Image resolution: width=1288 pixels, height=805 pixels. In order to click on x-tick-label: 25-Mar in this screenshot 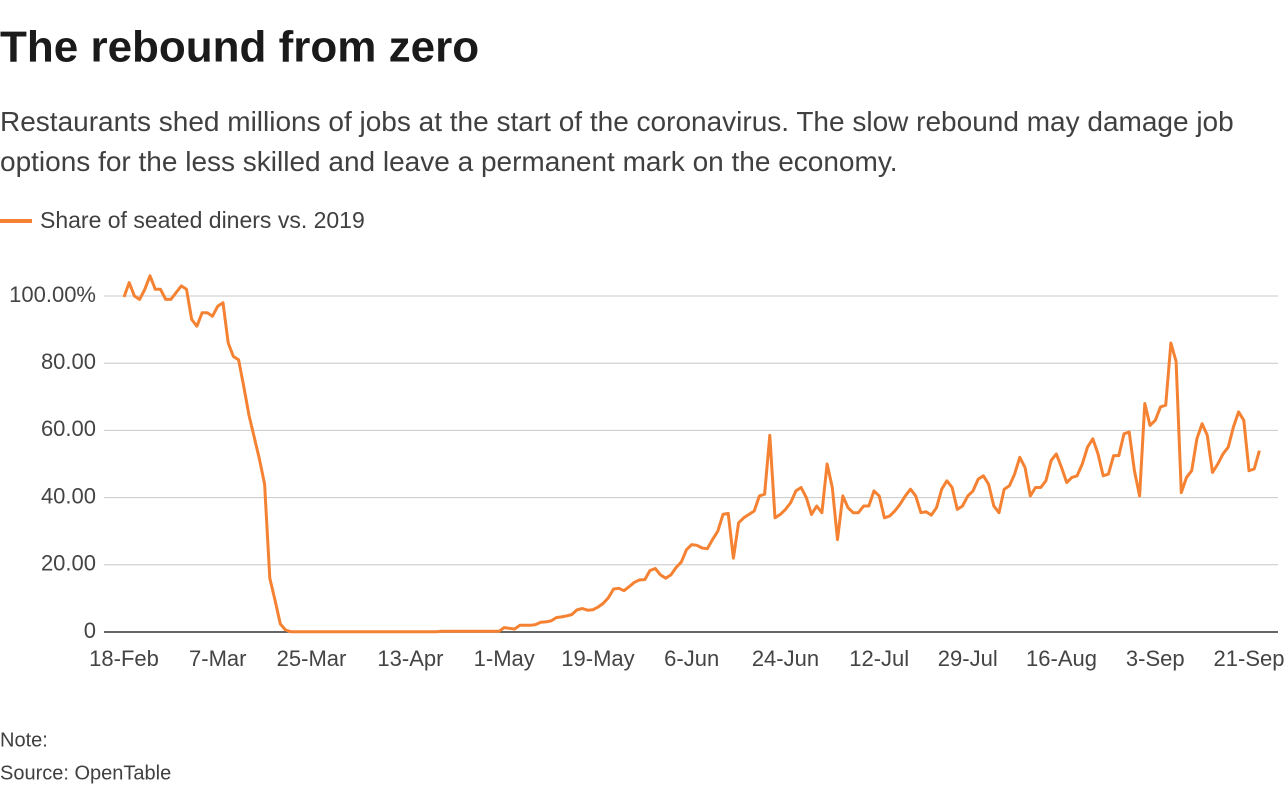, I will do `click(312, 658)`.